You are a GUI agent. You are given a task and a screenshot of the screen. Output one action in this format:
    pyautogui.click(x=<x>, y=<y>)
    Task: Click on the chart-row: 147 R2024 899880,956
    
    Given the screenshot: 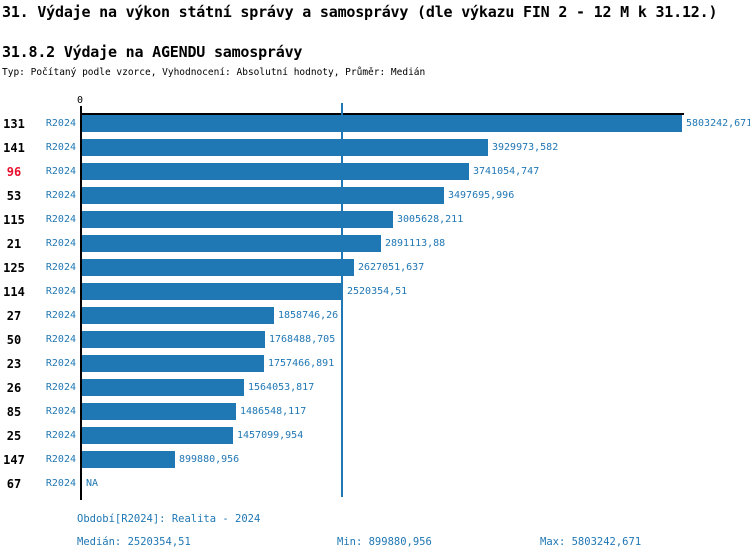 What is the action you would take?
    pyautogui.click(x=375, y=459)
    